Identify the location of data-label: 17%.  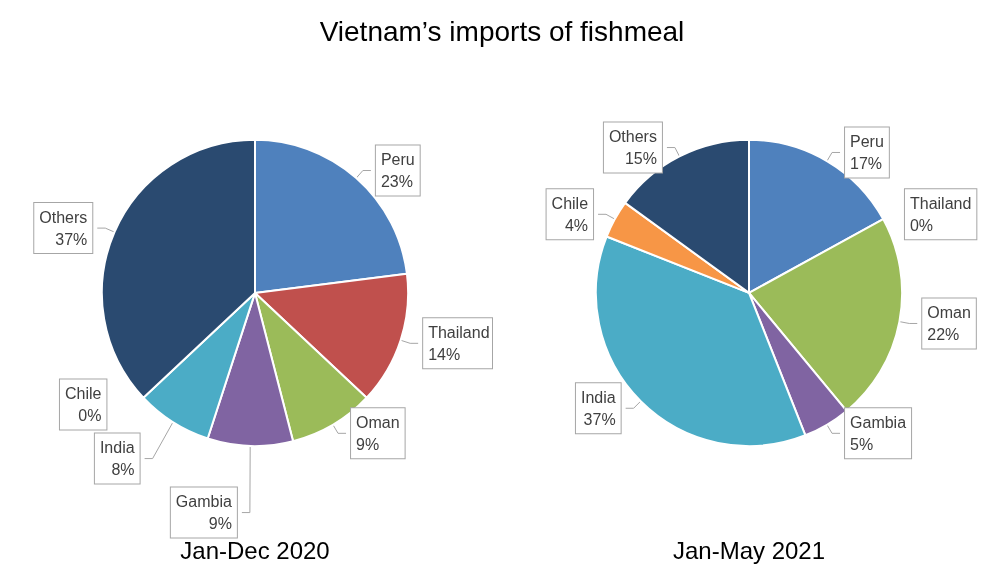
(866, 163).